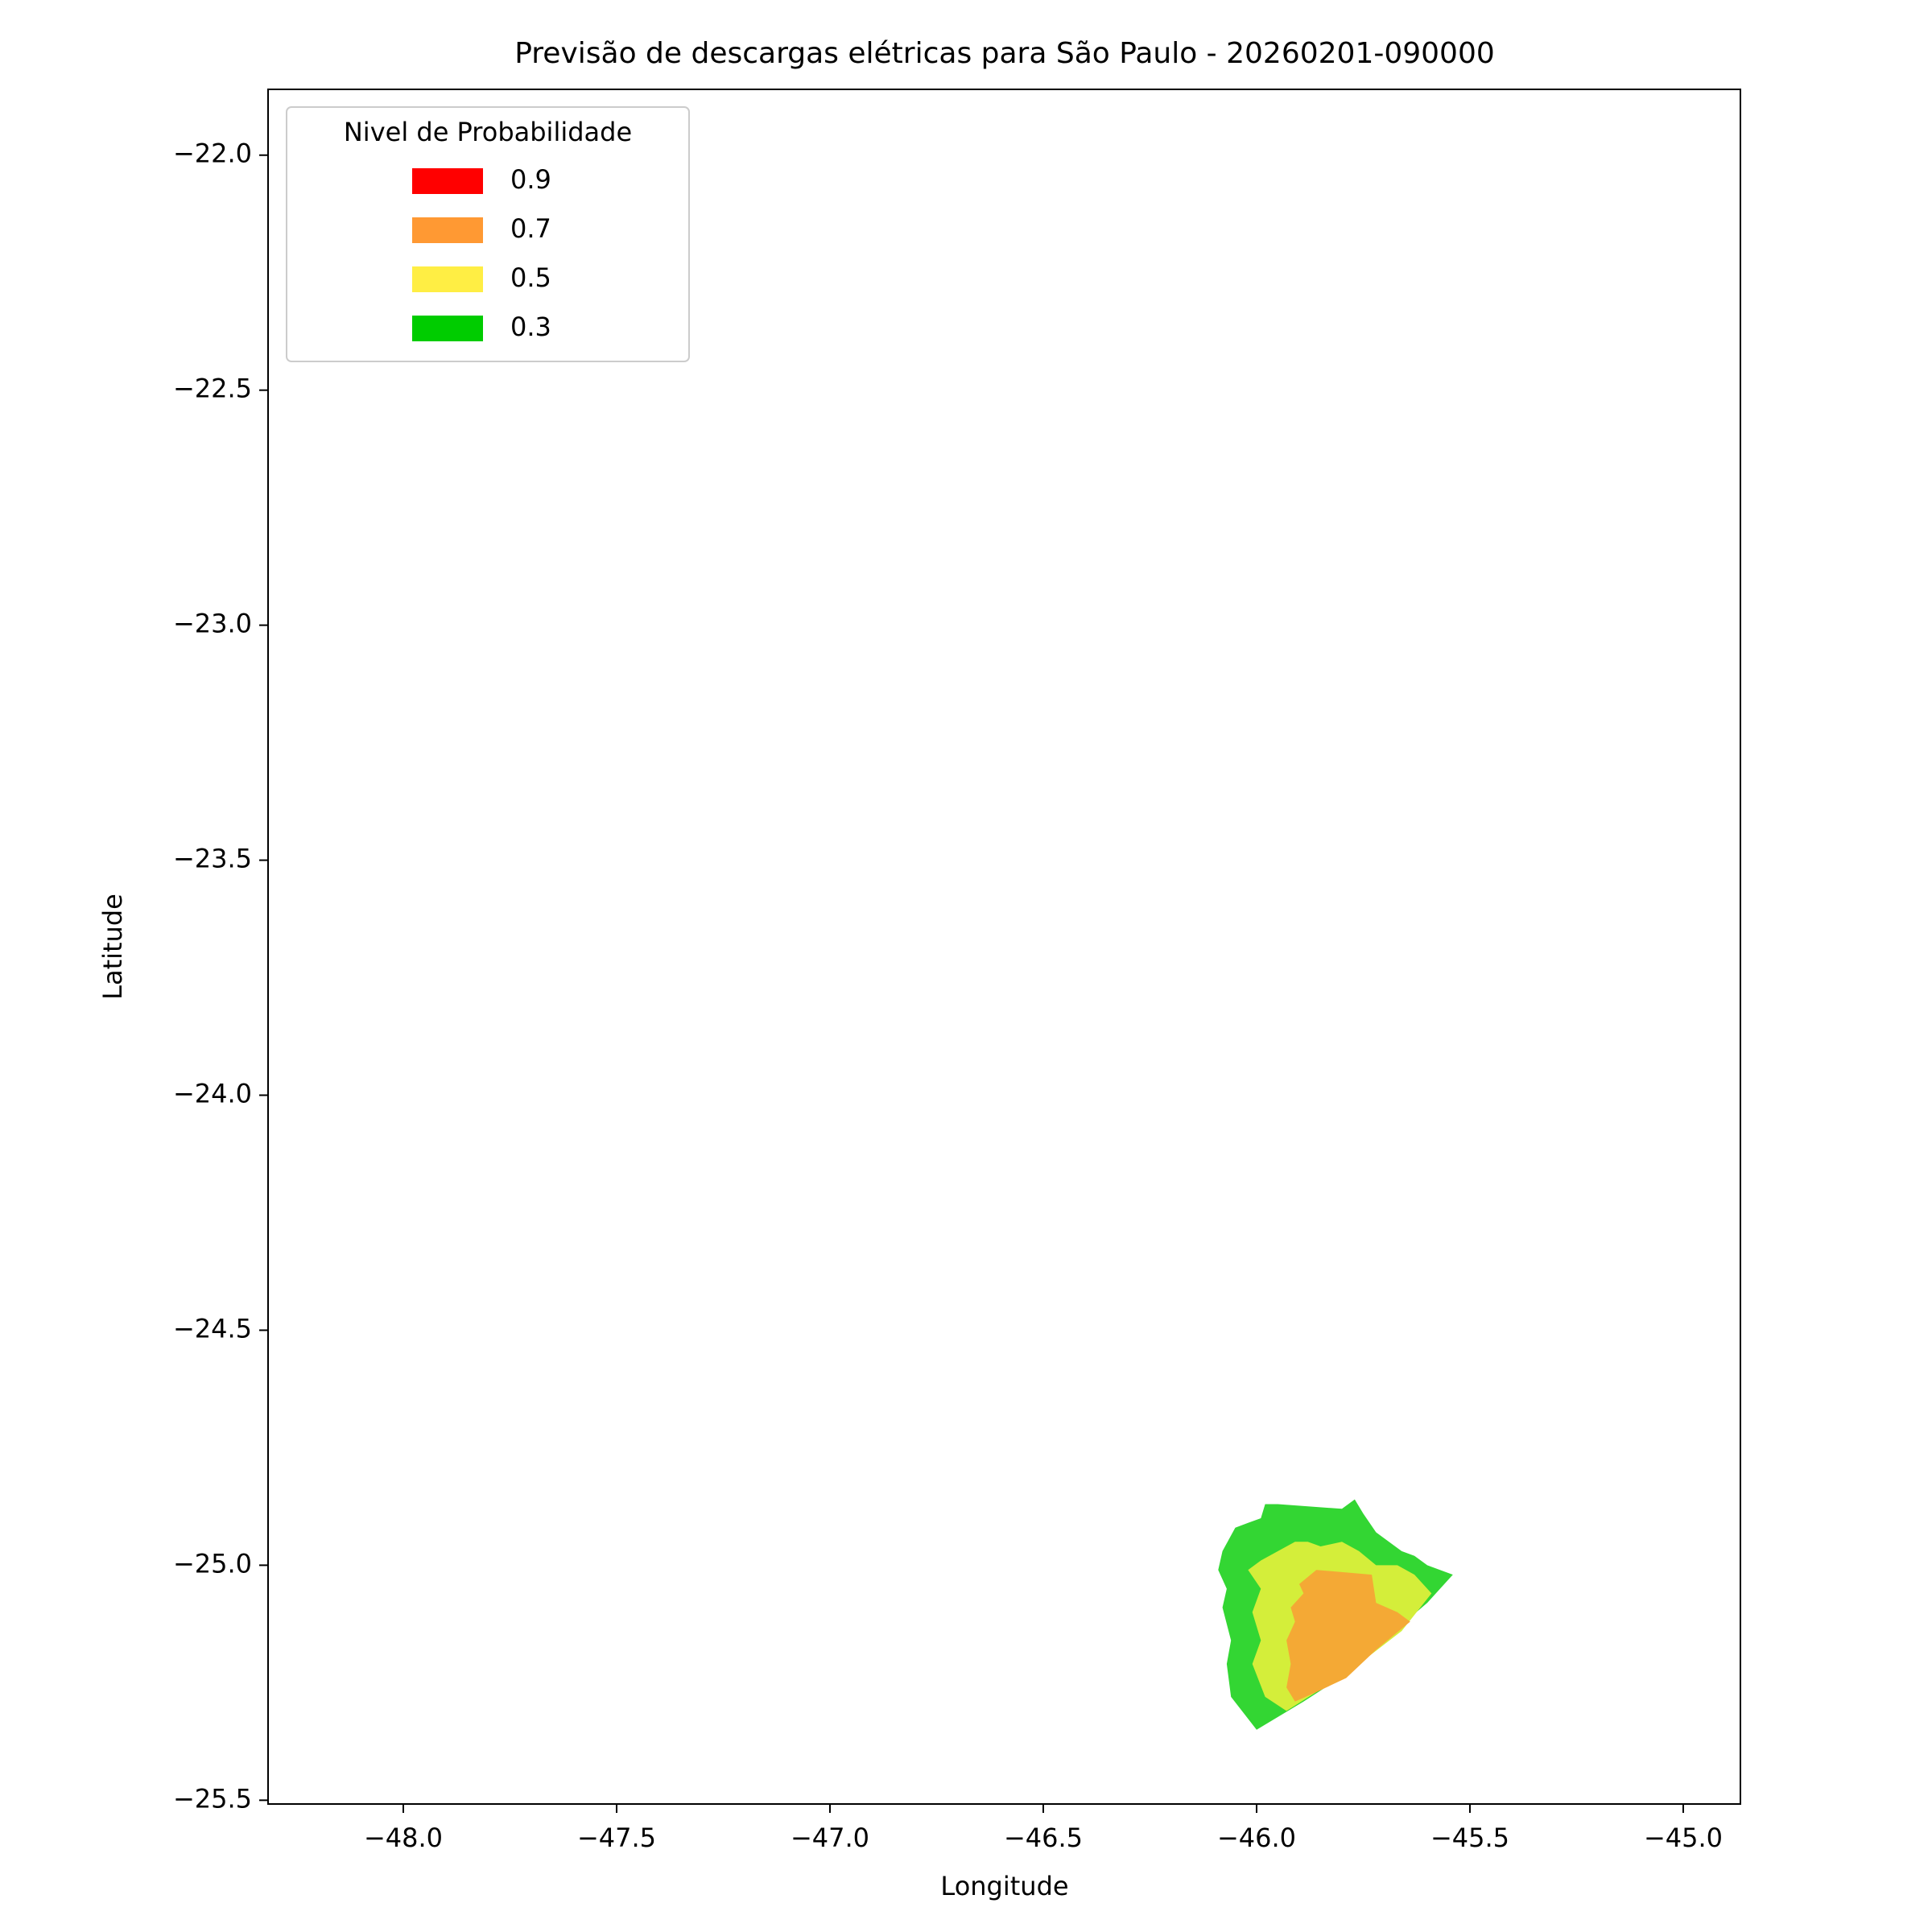  What do you see at coordinates (488, 132) in the screenshot?
I see `legend-title: Nivel de Probabilidade` at bounding box center [488, 132].